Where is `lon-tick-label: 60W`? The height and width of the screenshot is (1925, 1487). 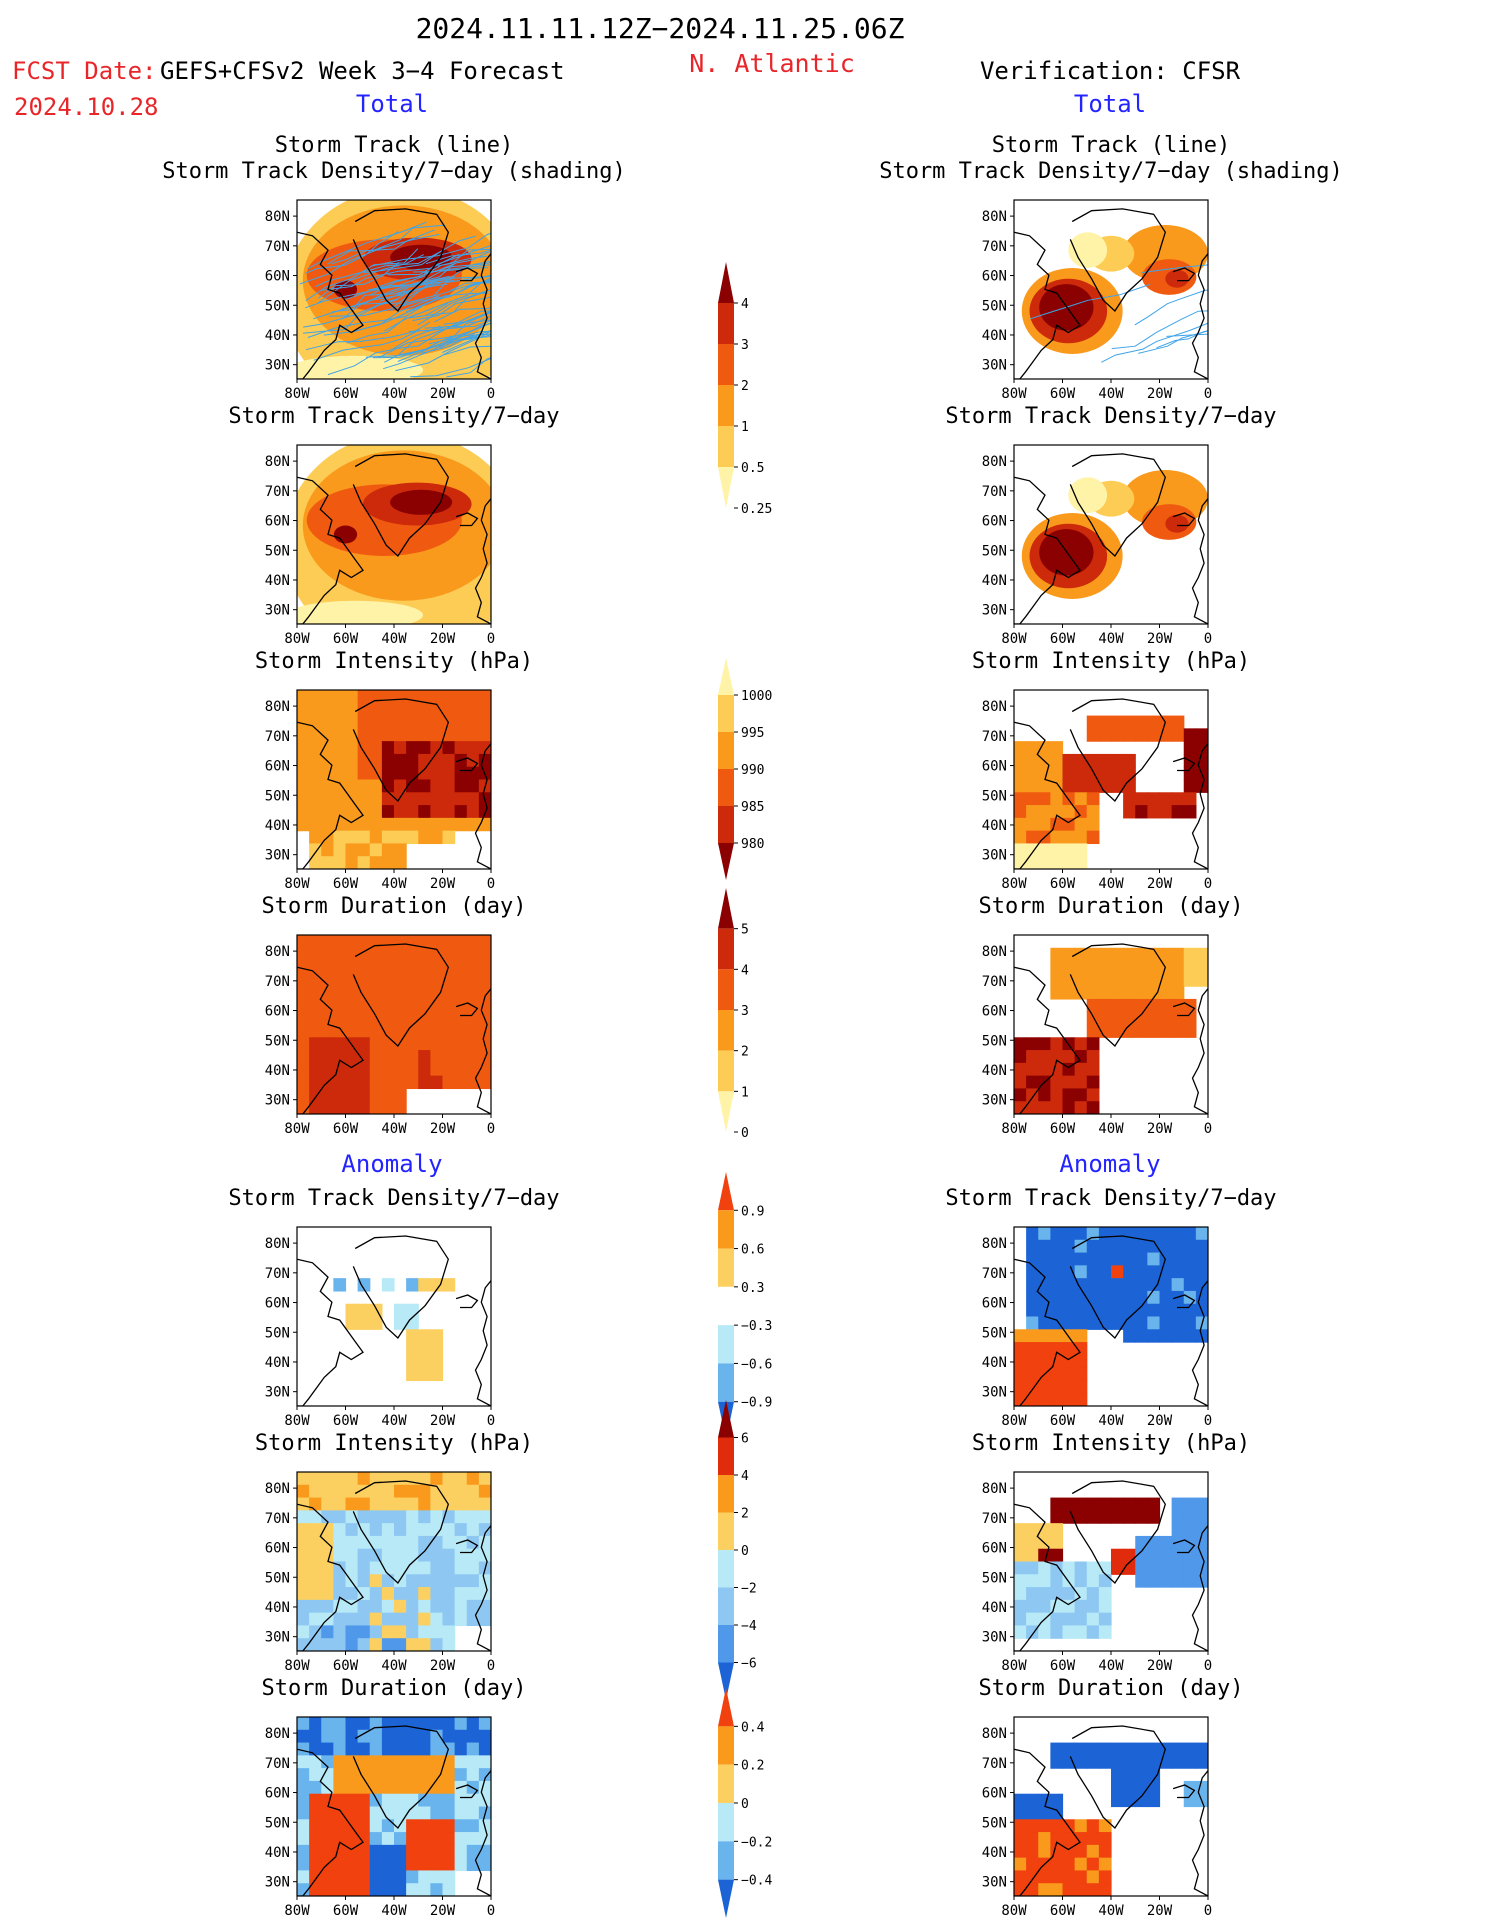
lon-tick-label: 60W is located at coordinates (1063, 1421).